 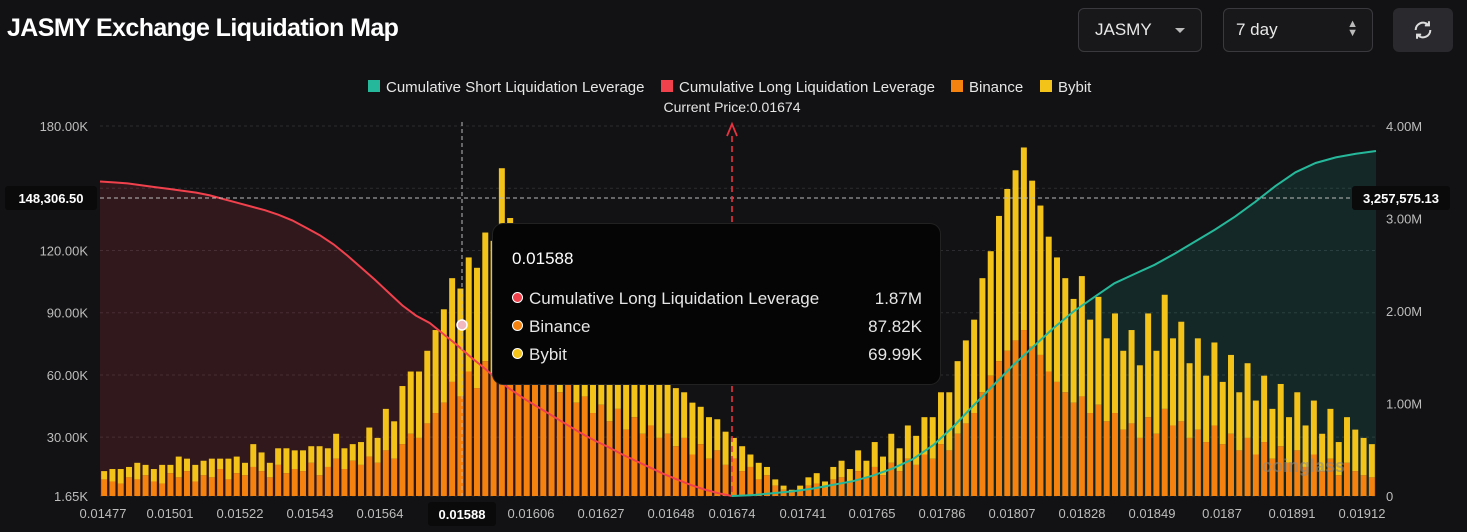 I want to click on tooltip-value: 1.87M, so click(x=898, y=298).